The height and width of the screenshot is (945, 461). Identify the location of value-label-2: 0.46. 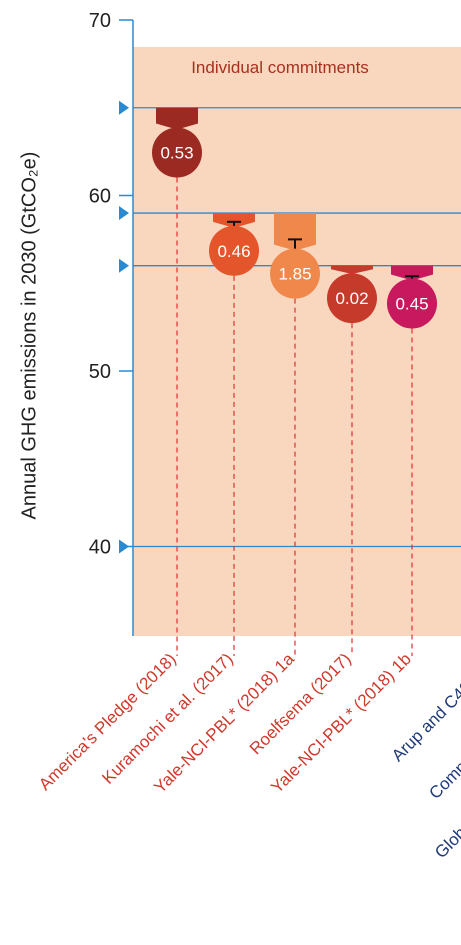
(233, 251).